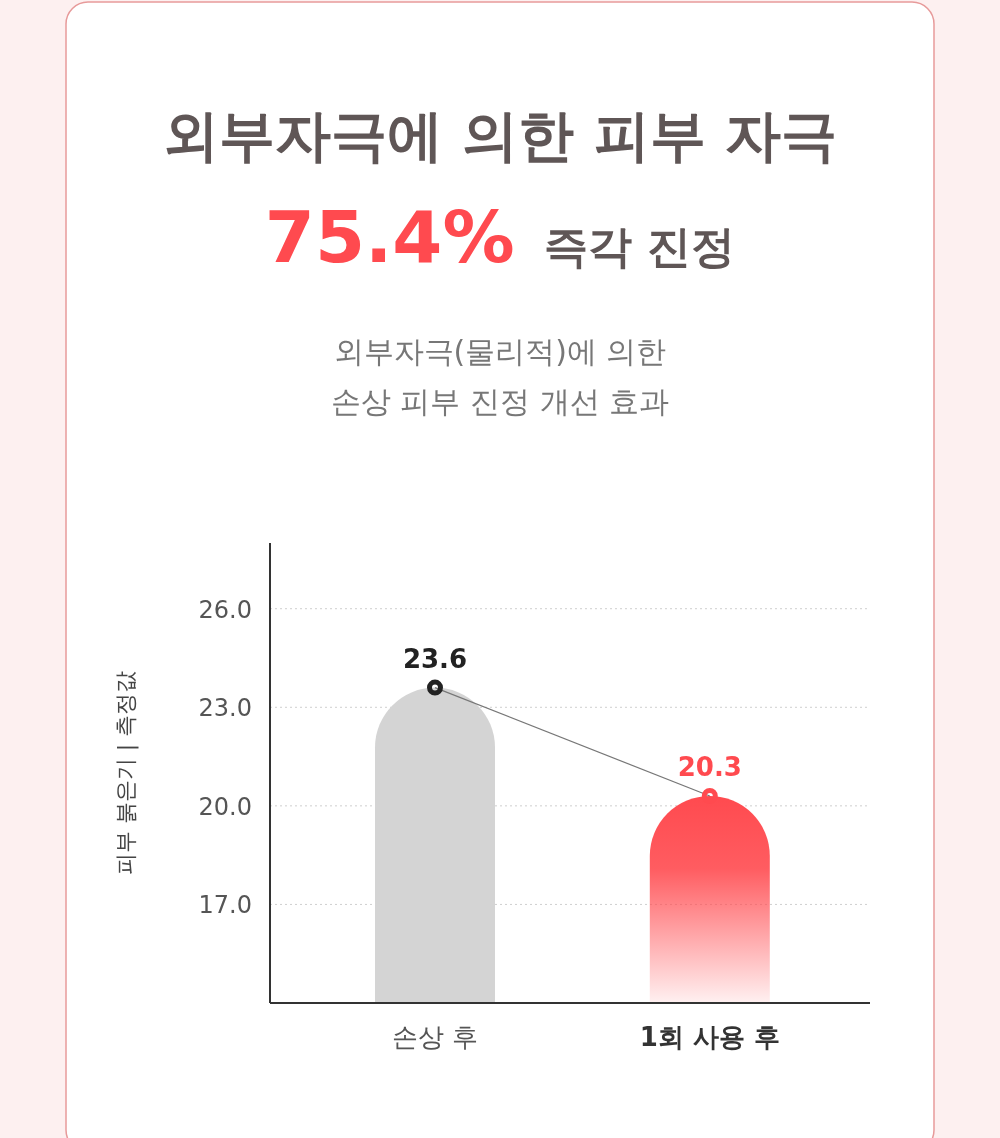  I want to click on text: 외부자극(물리적)에 의한, so click(500, 351).